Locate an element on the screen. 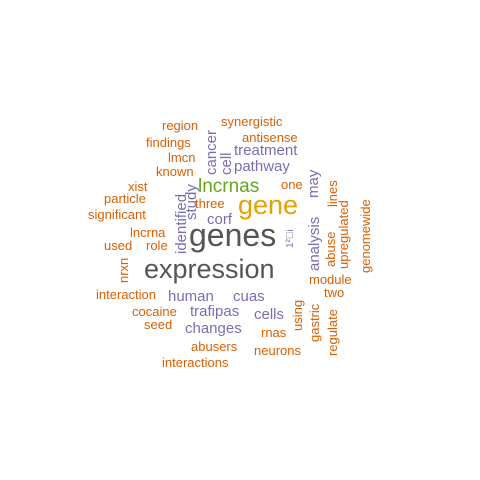  word-pathway: pathway is located at coordinates (262, 166).